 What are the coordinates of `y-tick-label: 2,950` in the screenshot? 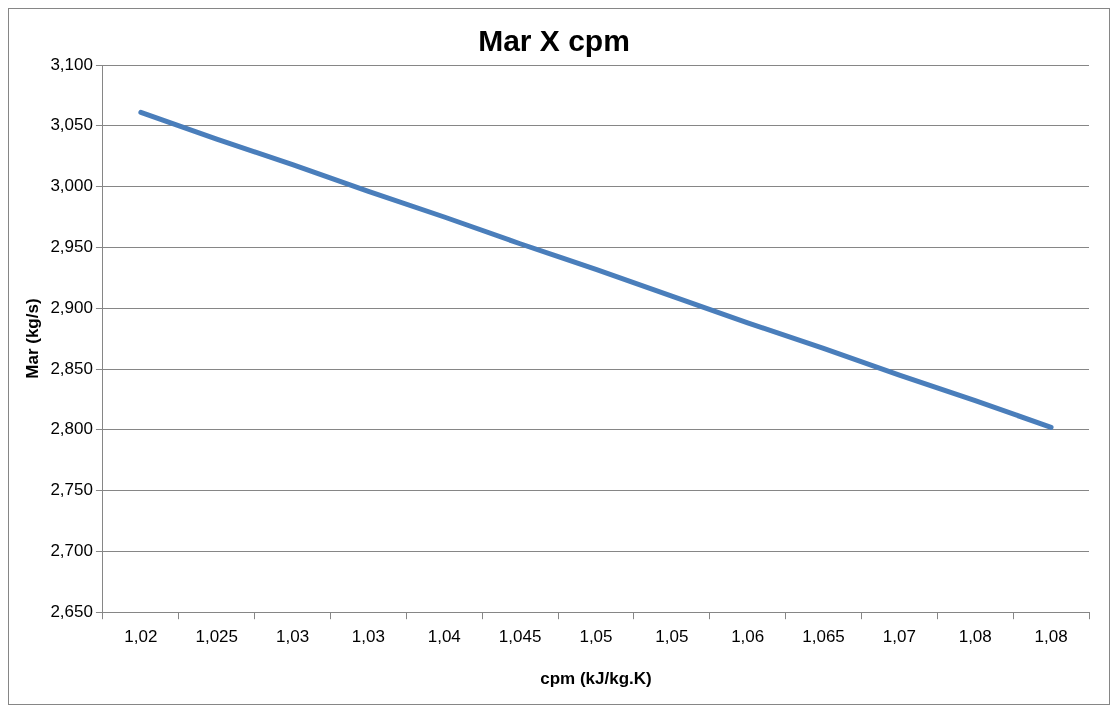 It's located at (71, 247).